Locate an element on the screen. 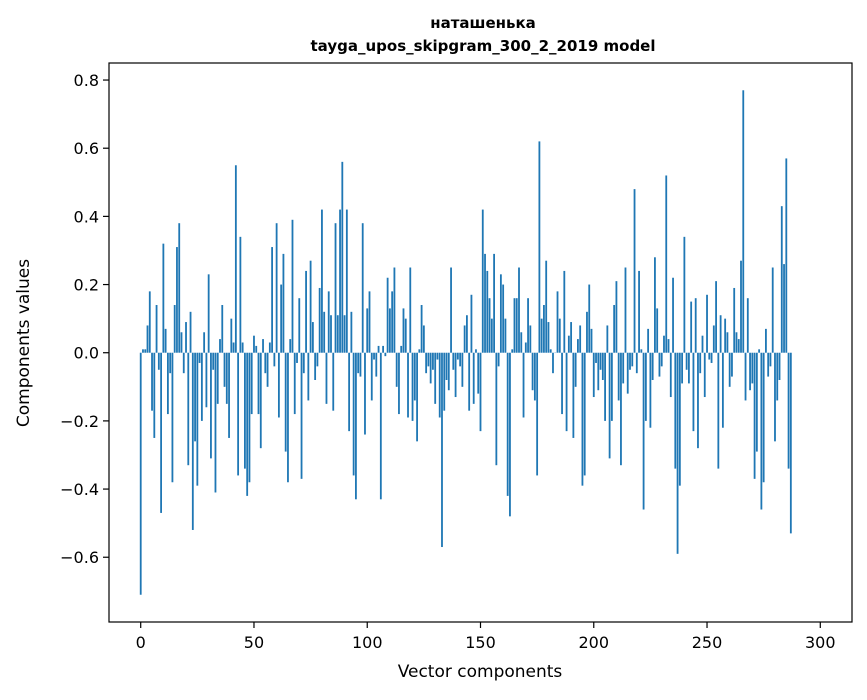 The width and height of the screenshot is (867, 700). y-axis: −0.6−0.4−0.20.00.20.40.60.8 is located at coordinates (84, 319).